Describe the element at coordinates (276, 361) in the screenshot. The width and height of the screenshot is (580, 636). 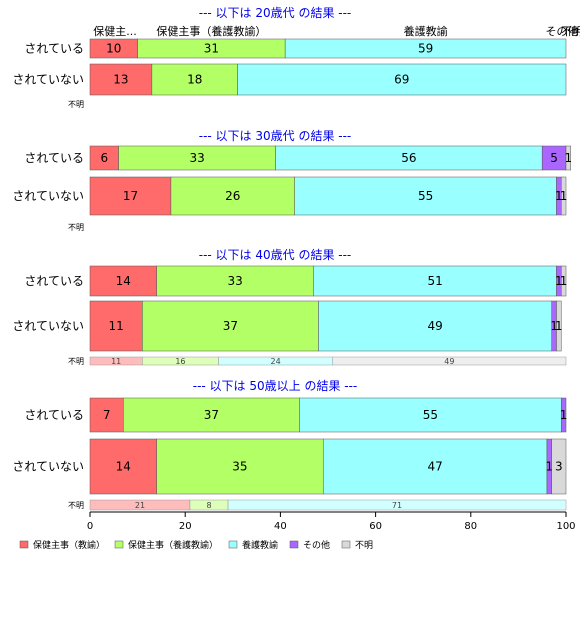
I see `data-label: 24` at that location.